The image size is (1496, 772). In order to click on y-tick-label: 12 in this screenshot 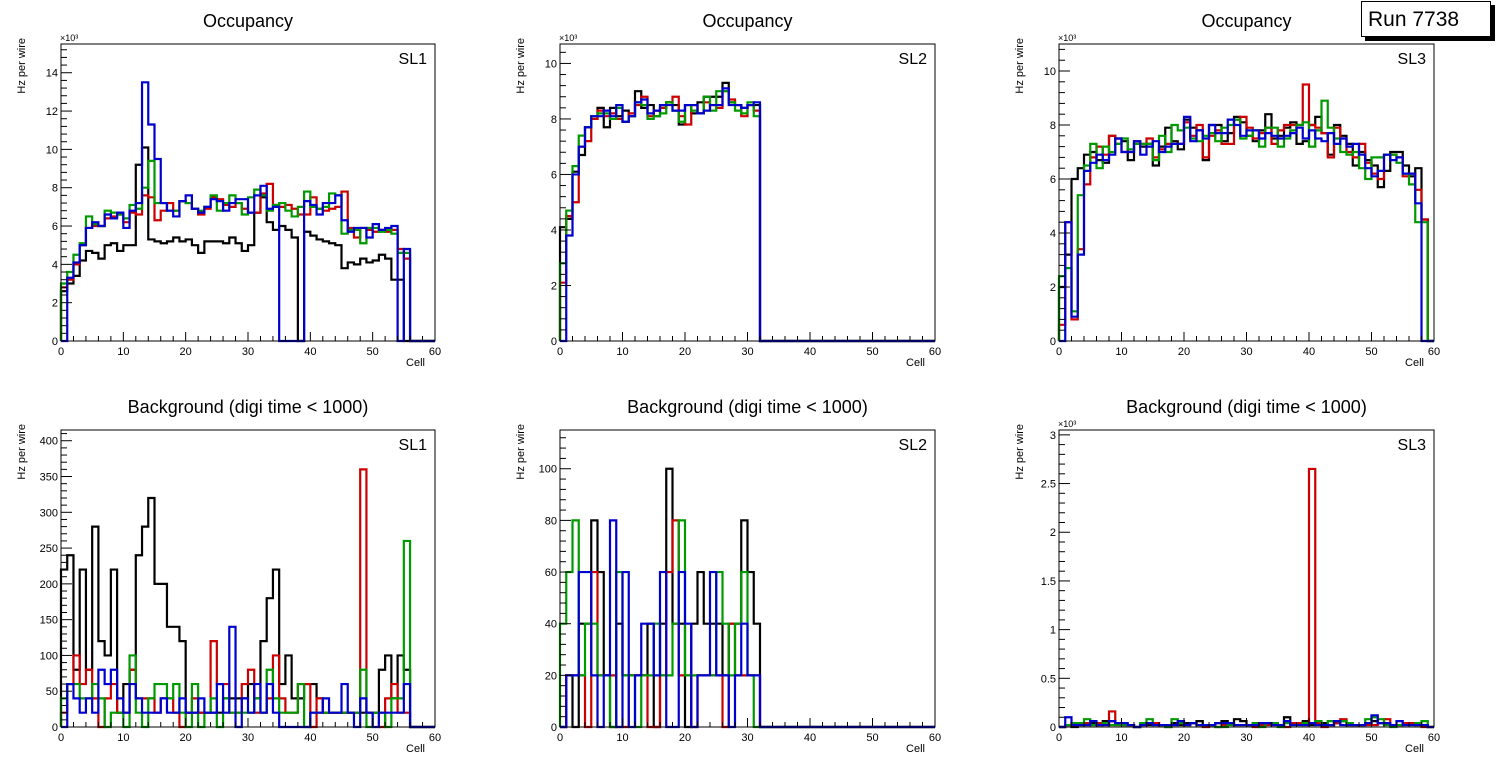, I will do `click(52, 112)`.